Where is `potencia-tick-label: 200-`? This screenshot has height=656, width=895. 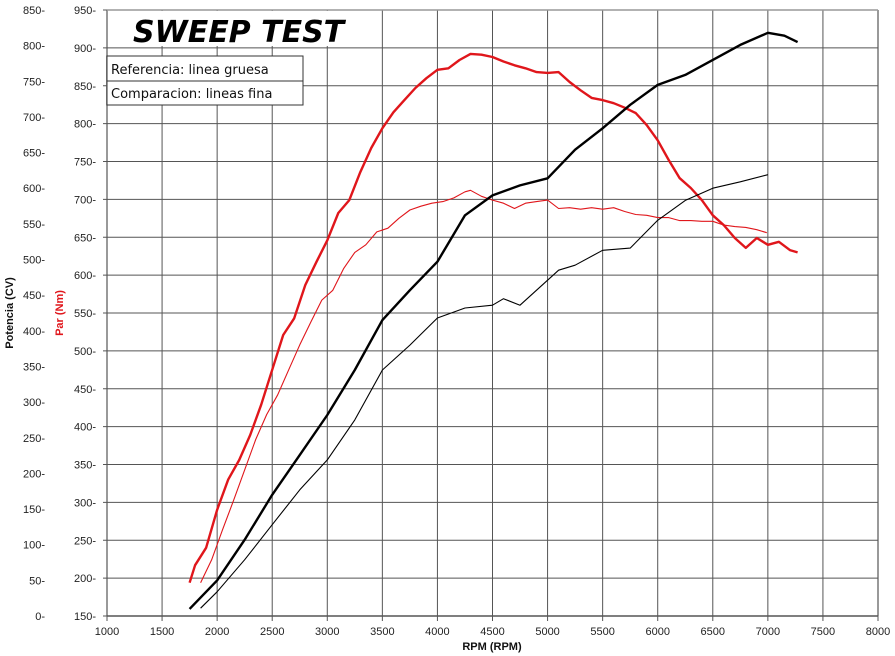 potencia-tick-label: 200- is located at coordinates (34, 474).